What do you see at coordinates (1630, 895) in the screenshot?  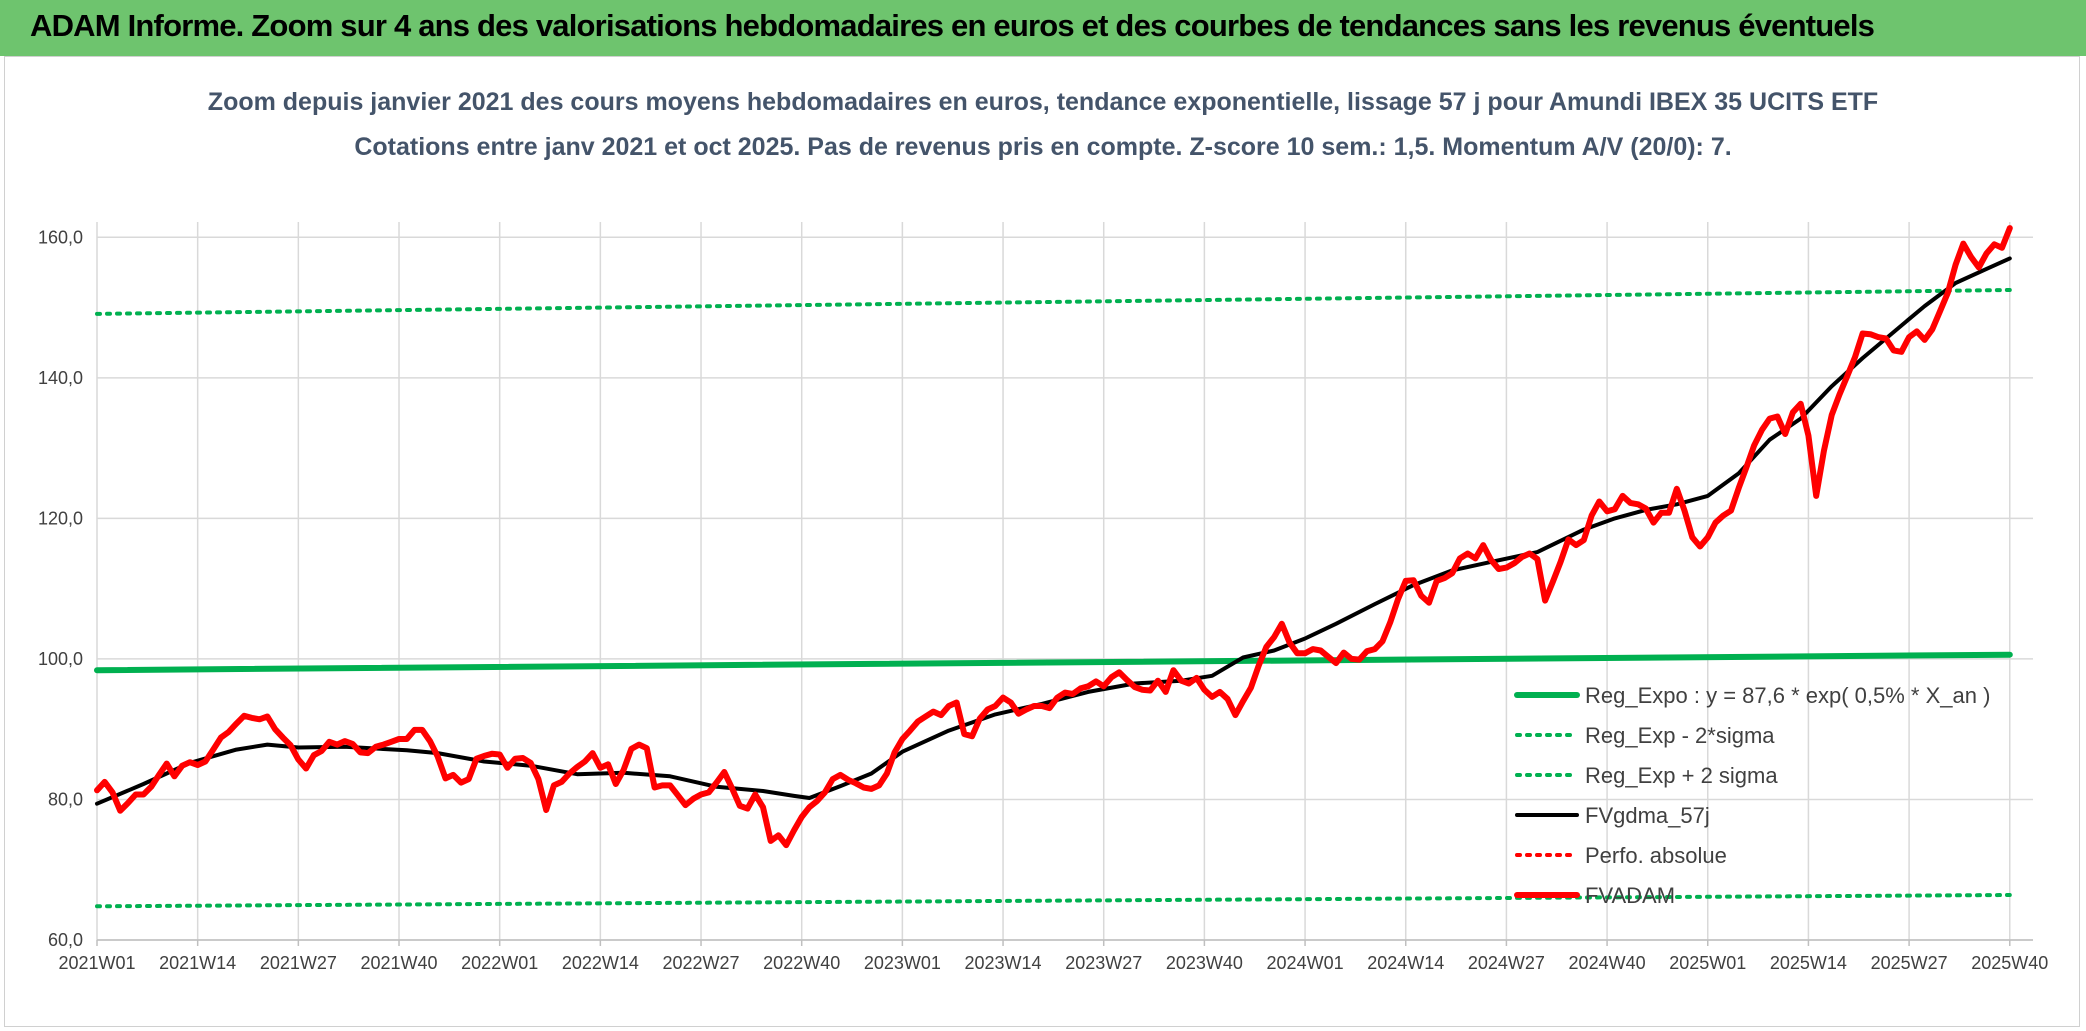 I see `legend-label-5: FVADAM` at bounding box center [1630, 895].